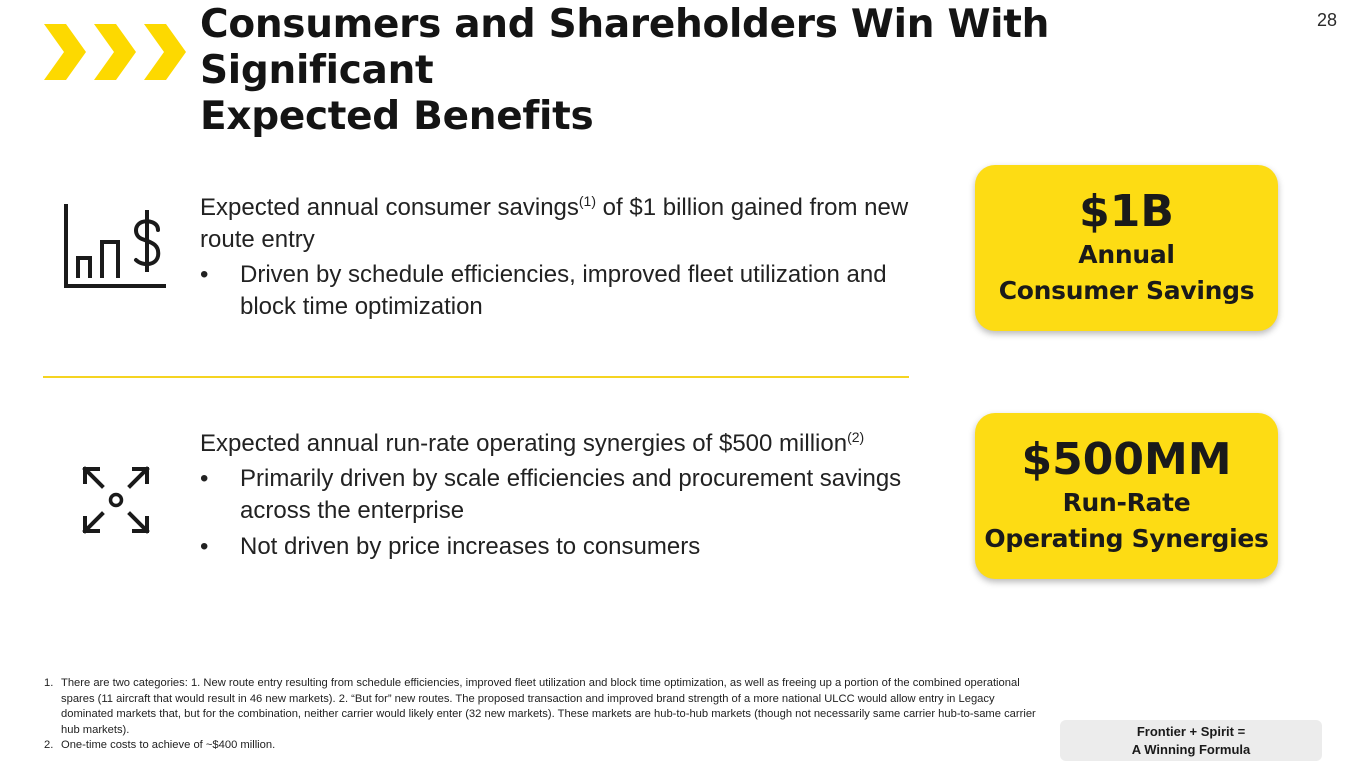 Image resolution: width=1365 pixels, height=768 pixels. Describe the element at coordinates (397, 116) in the screenshot. I see `page-title-line-2: Expected Benefits` at that location.